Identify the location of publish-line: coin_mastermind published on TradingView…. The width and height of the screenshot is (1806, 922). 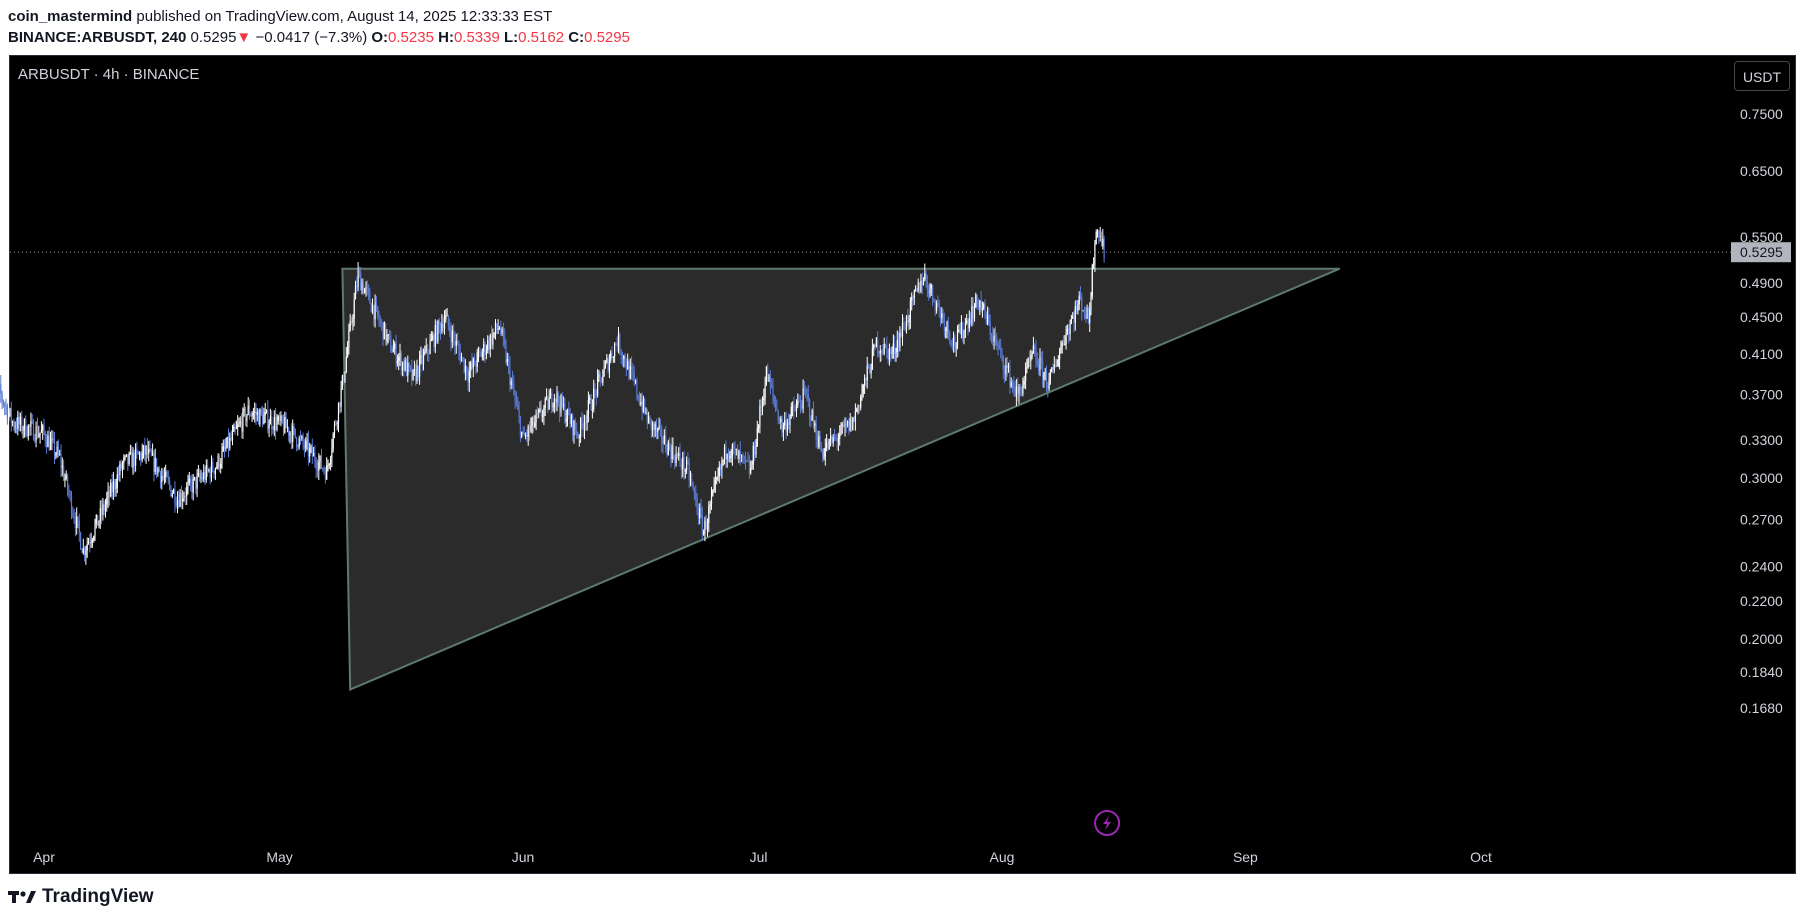
(319, 16).